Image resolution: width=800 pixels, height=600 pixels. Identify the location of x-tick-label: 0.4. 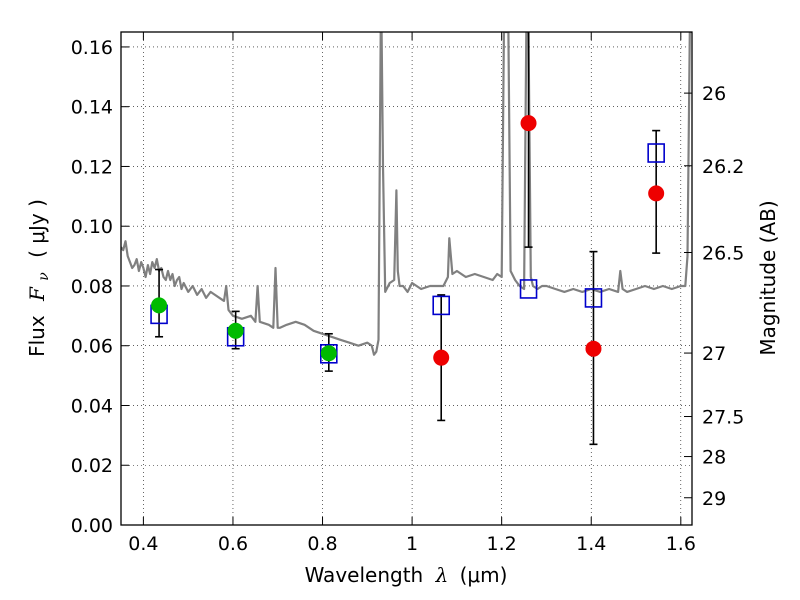
(143, 544).